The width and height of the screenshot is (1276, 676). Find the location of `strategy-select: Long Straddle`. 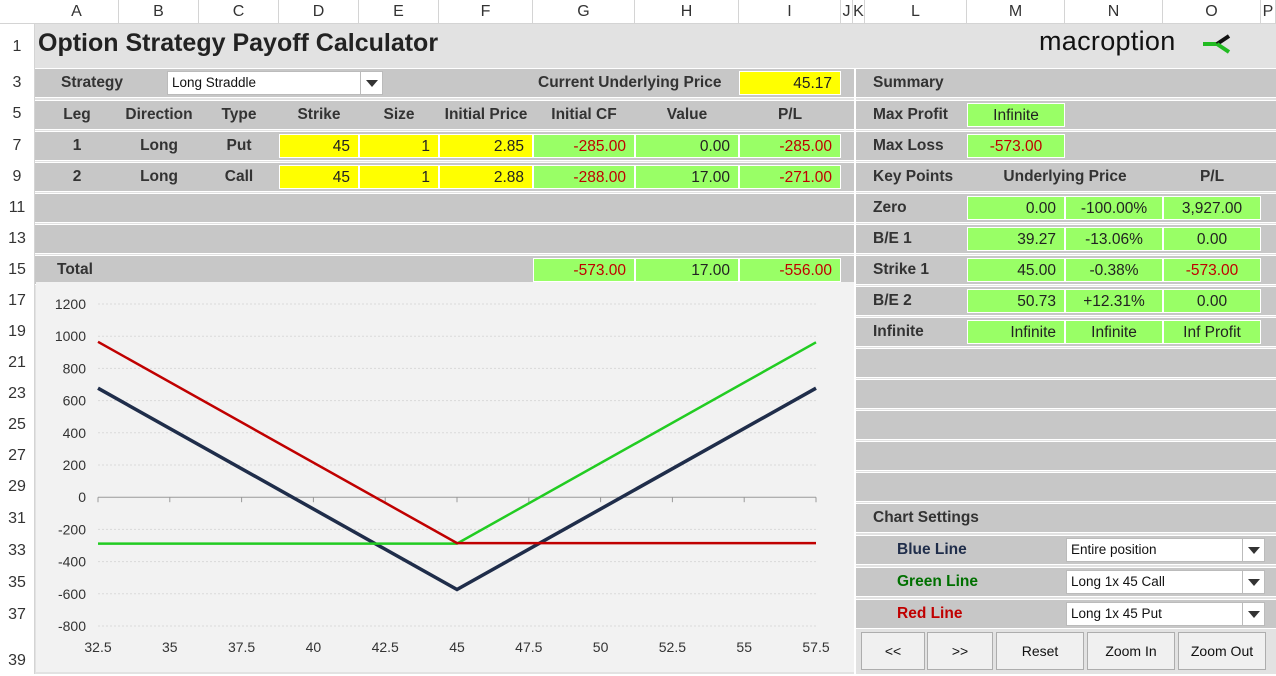

strategy-select: Long Straddle is located at coordinates (275, 83).